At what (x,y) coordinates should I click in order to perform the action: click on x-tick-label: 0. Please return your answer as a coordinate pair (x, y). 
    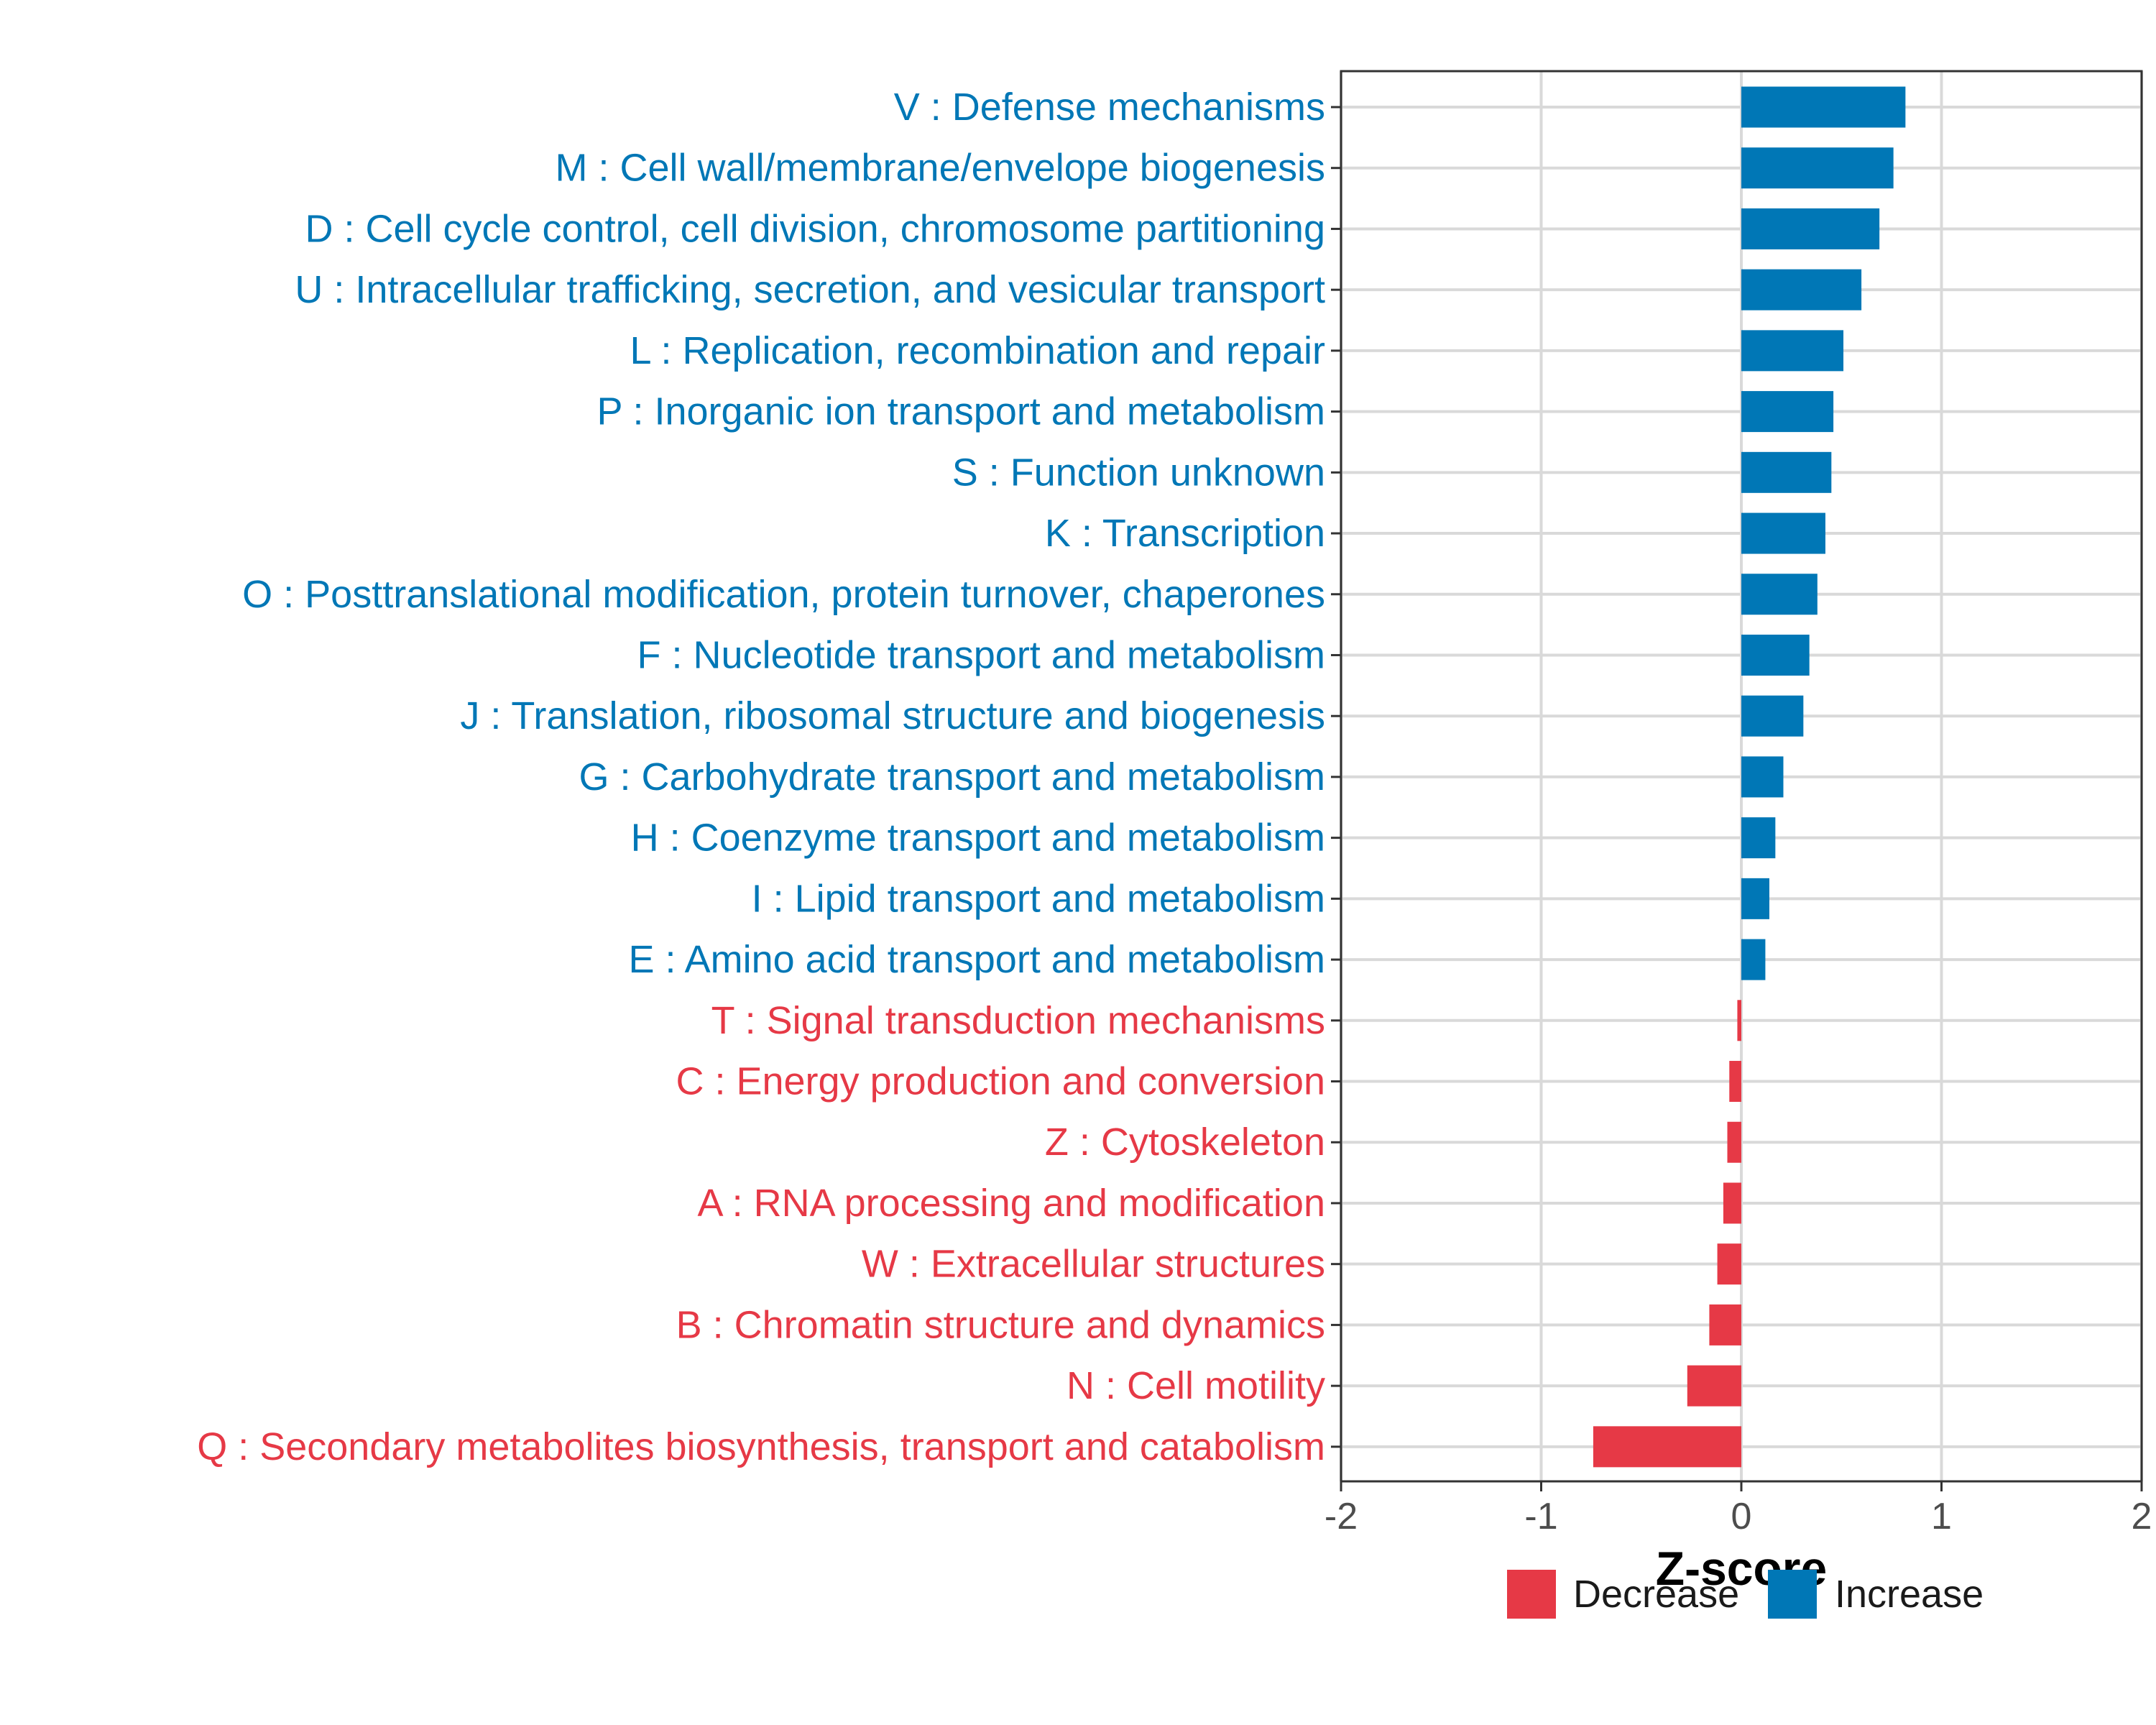
    Looking at the image, I should click on (1741, 1516).